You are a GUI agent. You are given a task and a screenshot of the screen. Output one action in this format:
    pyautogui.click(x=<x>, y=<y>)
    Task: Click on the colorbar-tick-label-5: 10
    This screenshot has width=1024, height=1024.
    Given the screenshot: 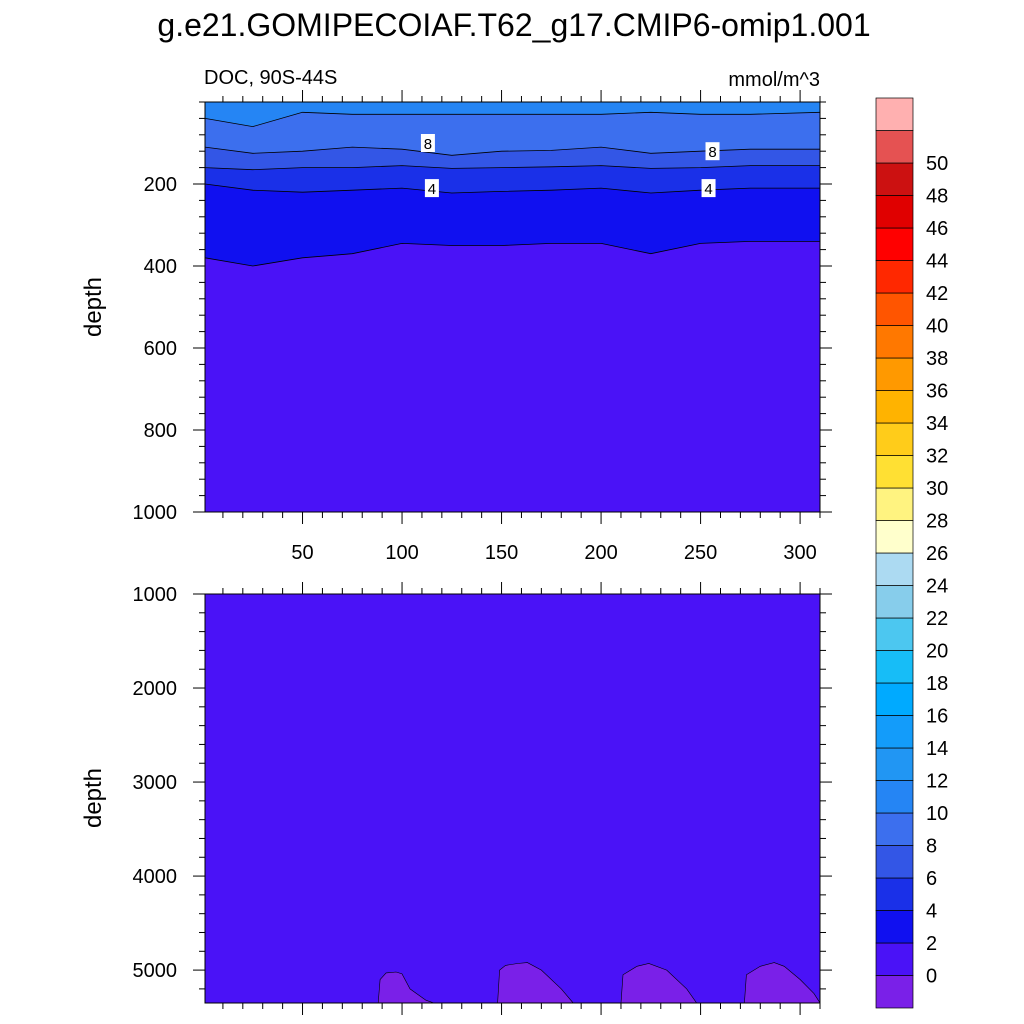 What is the action you would take?
    pyautogui.click(x=937, y=814)
    